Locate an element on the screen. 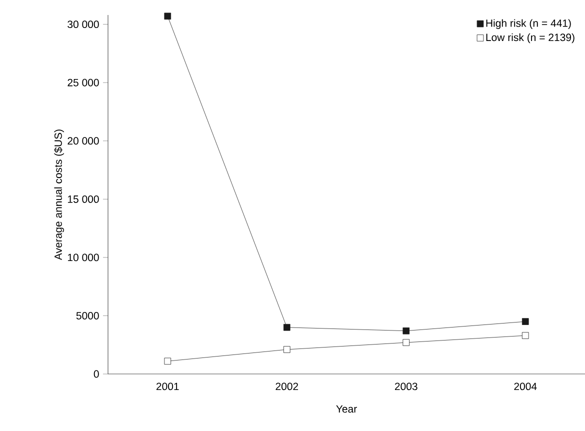  x-tick-label: 2003 is located at coordinates (406, 386).